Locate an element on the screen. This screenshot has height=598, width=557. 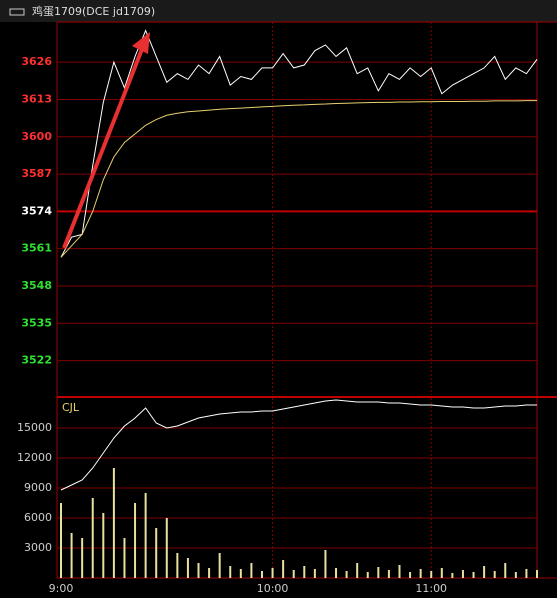
legend-label: CJL is located at coordinates (71, 407).